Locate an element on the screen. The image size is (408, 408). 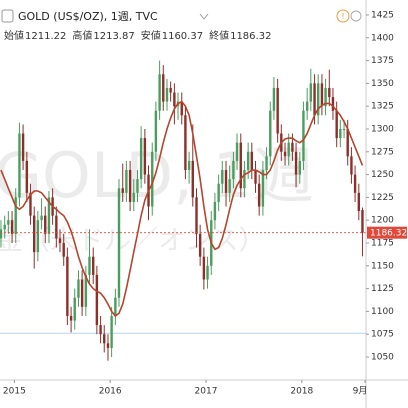
dropdown-arrow is located at coordinates (204, 16).